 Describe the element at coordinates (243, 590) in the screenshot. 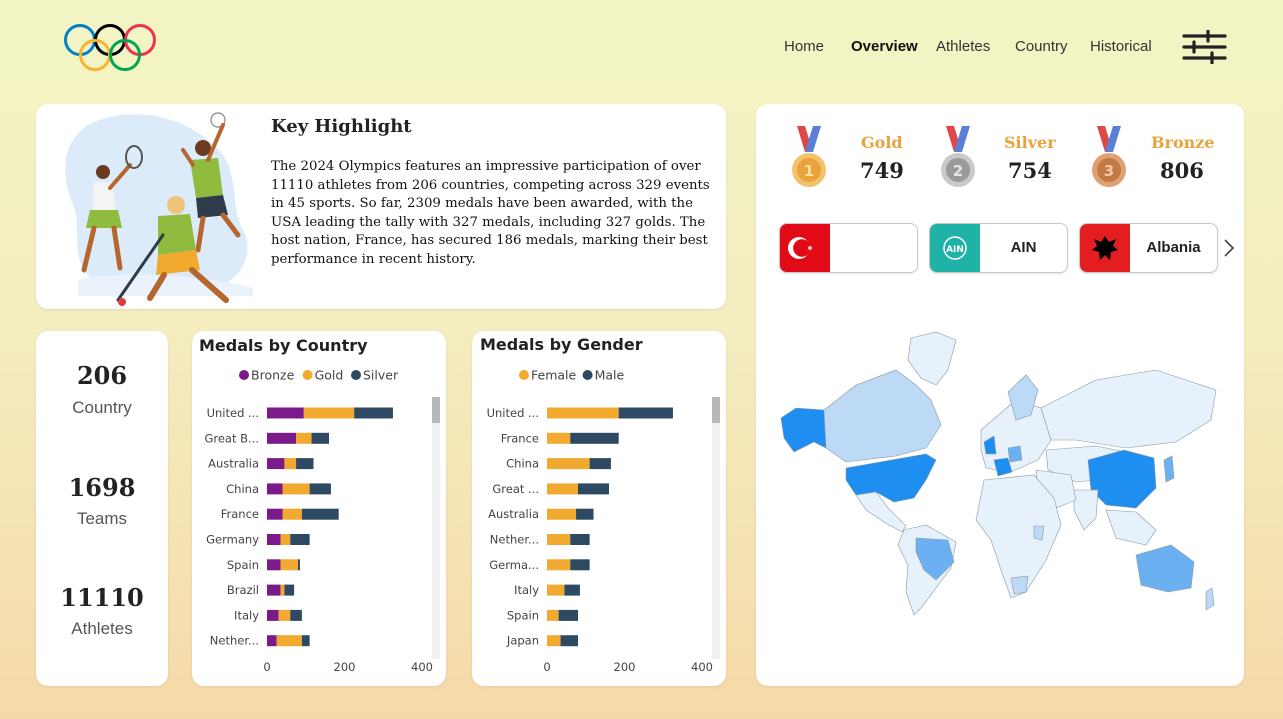

I see `category-label: Brazil` at that location.